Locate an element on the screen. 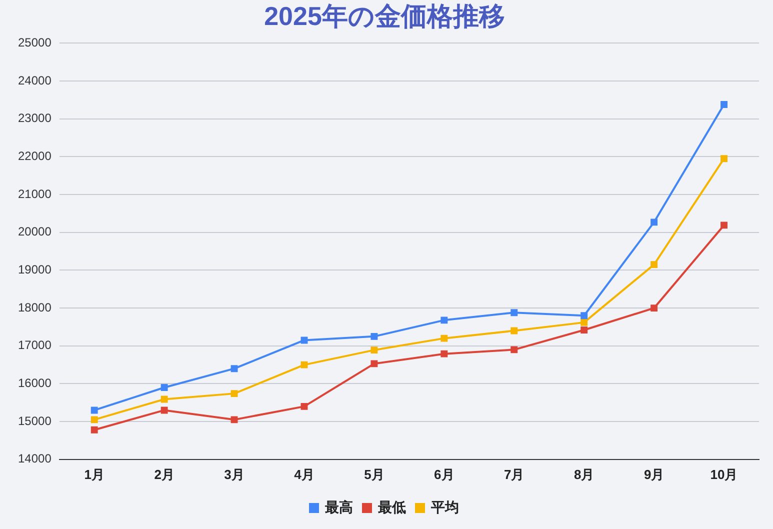 The width and height of the screenshot is (773, 529). y-tick-label: 24000 is located at coordinates (35, 80).